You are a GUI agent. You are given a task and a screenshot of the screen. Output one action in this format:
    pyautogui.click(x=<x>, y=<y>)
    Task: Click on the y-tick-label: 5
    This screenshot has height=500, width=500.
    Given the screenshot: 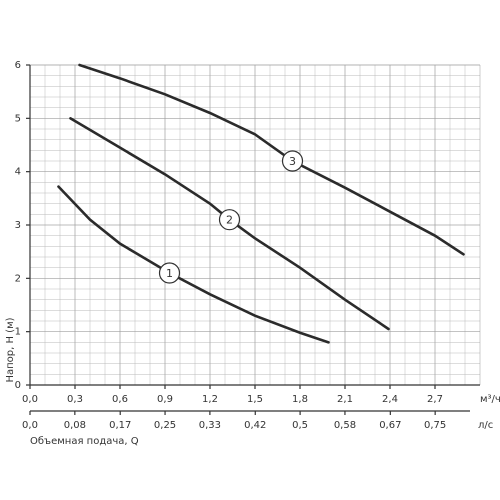 What is the action you would take?
    pyautogui.click(x=18, y=118)
    